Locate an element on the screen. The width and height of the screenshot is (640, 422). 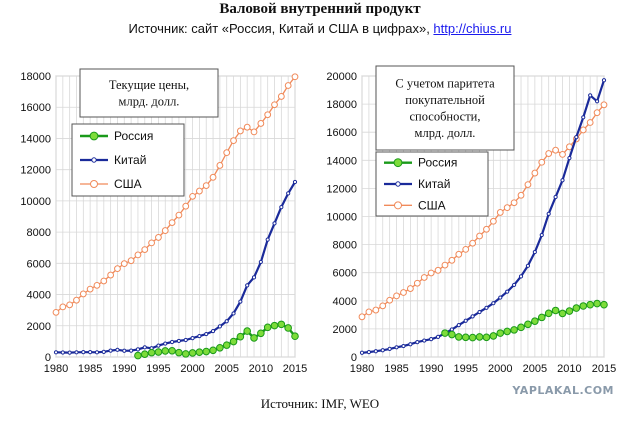
y-tick-label: 8000 is located at coordinates (39, 233).